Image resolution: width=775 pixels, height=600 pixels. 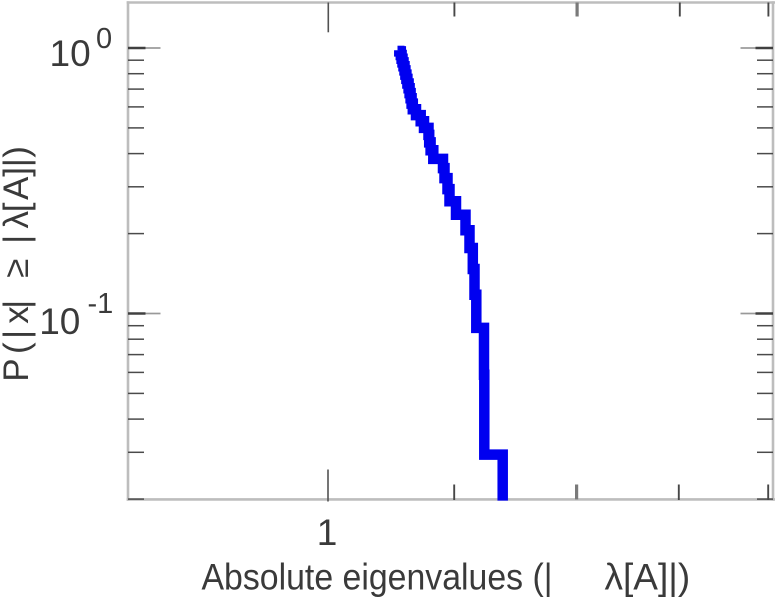 I want to click on svg-text: -1, so click(x=101, y=304).